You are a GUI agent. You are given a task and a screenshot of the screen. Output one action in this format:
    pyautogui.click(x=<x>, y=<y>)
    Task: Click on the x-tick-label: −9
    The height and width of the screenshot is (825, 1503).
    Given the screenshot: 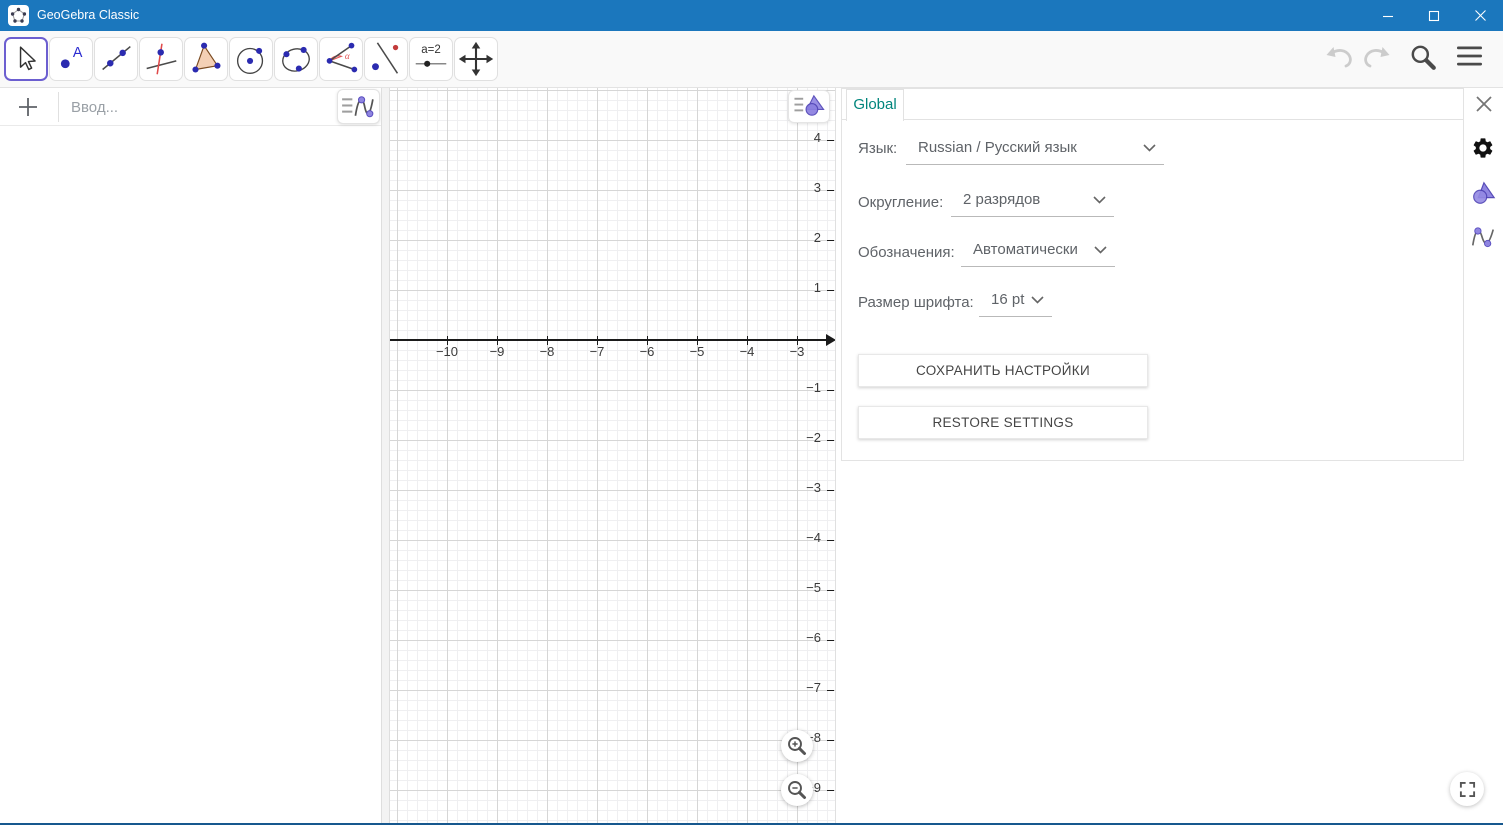 What is the action you would take?
    pyautogui.click(x=497, y=351)
    